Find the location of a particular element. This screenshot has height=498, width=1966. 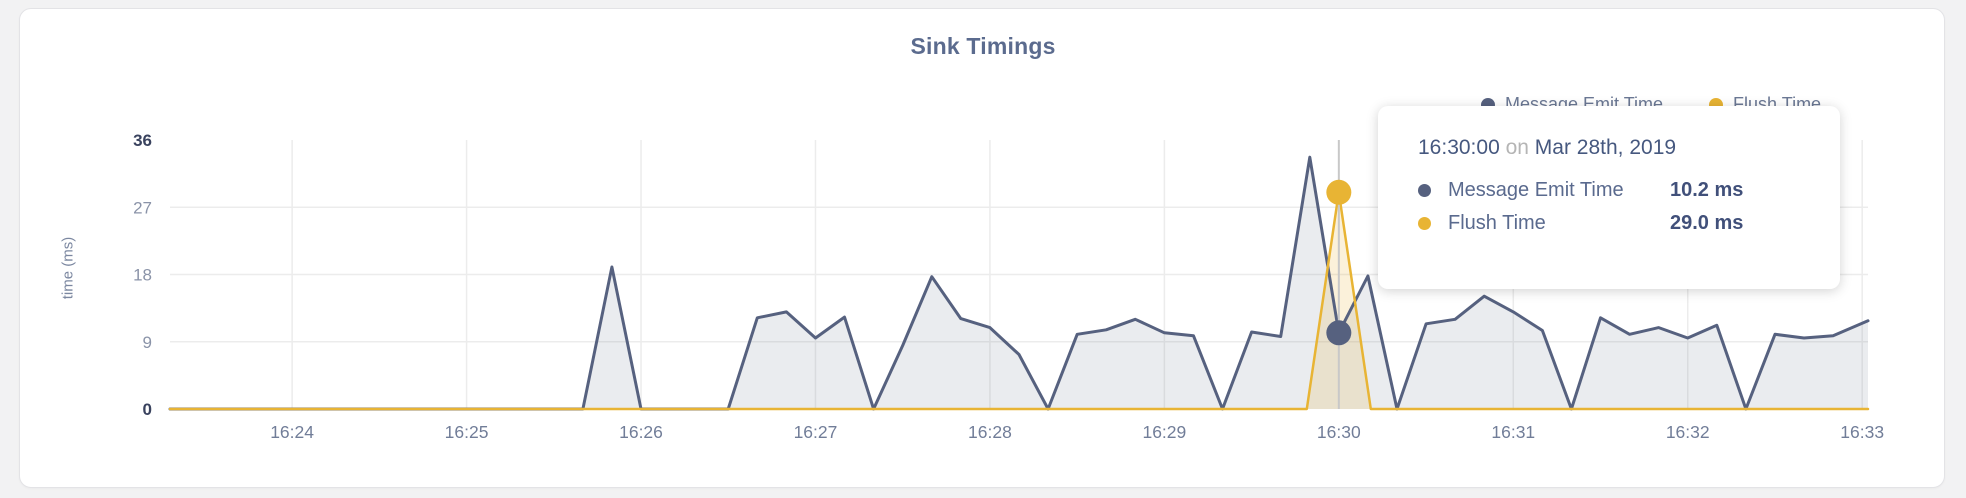

x-axis-tick: 16:26 is located at coordinates (641, 432).